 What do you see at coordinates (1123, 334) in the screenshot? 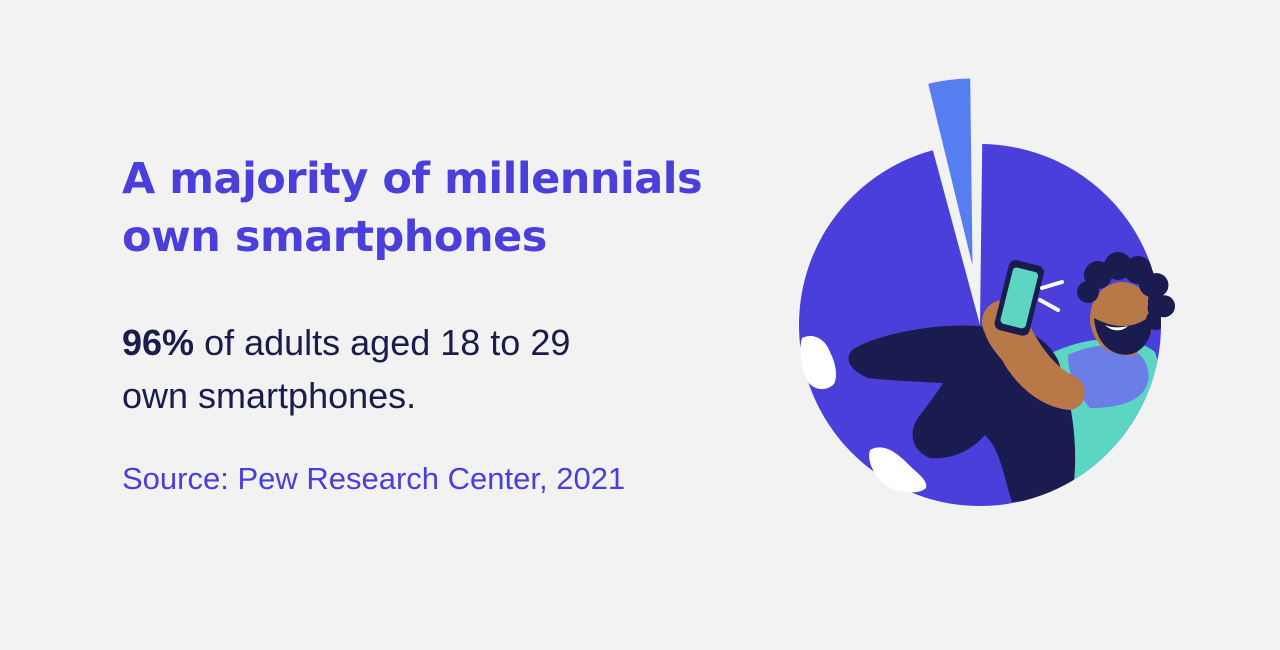
I see `beard-shape` at bounding box center [1123, 334].